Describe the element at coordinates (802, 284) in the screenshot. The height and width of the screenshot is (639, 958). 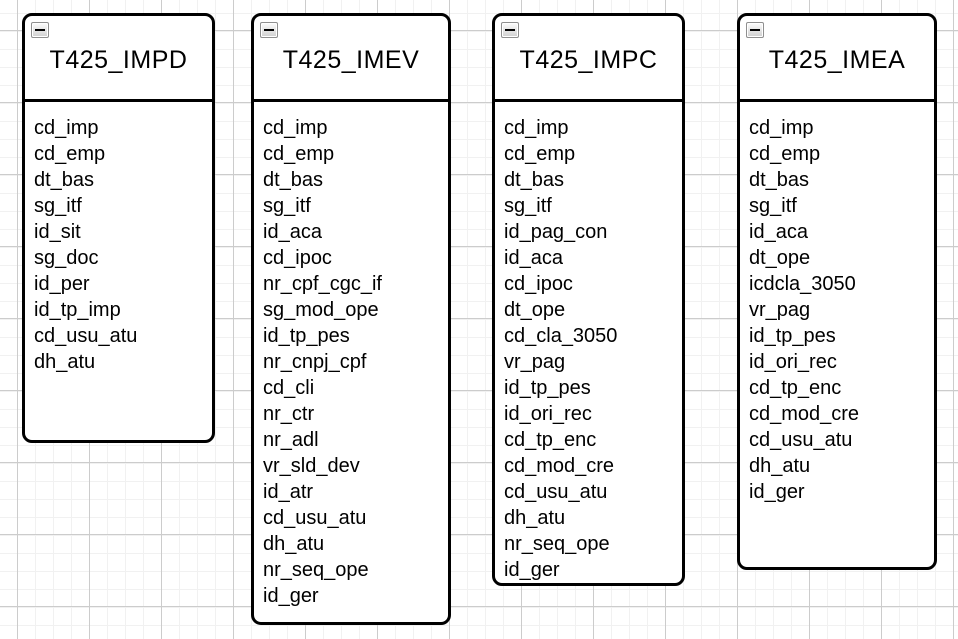
I see `field-row: icdcla_3050` at that location.